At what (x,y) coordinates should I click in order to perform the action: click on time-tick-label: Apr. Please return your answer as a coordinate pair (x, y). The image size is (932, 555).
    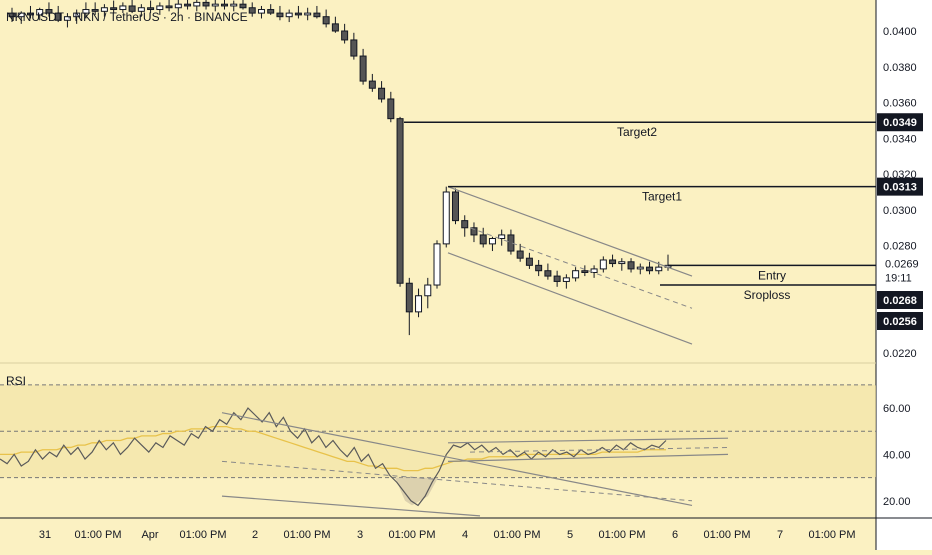
    Looking at the image, I should click on (149, 535).